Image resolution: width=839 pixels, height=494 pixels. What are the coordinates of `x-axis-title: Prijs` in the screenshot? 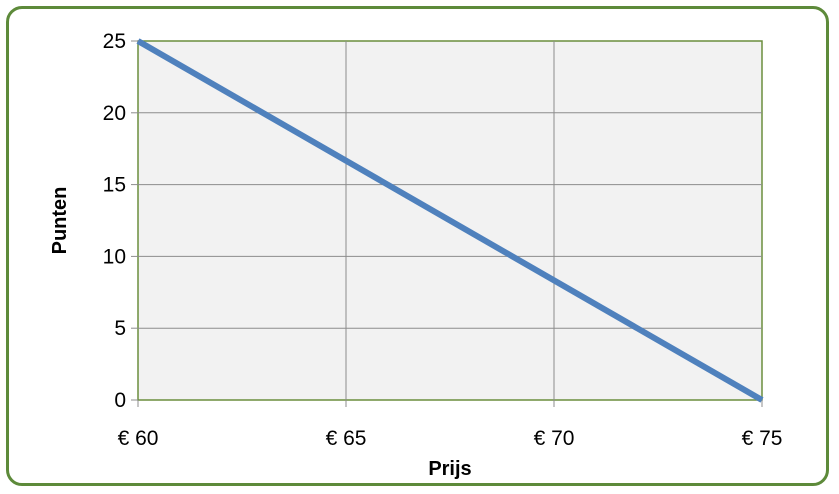 It's located at (449, 469).